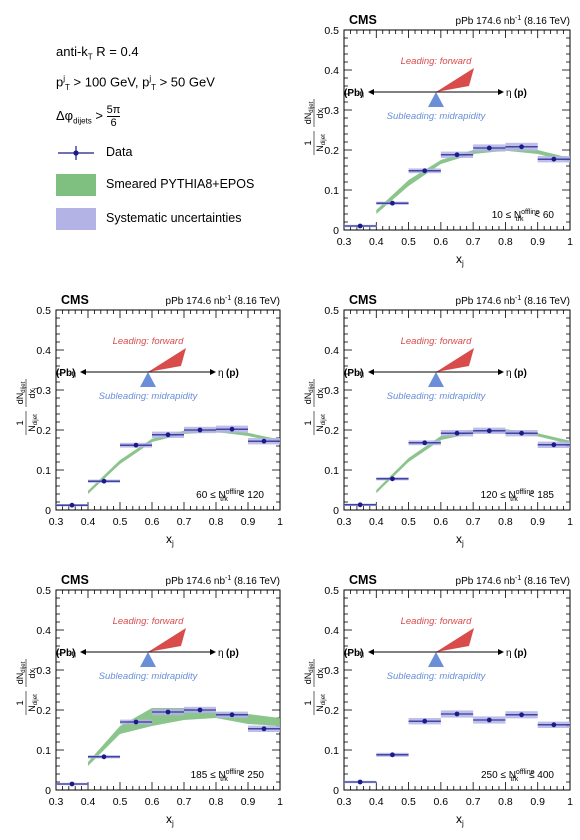 The width and height of the screenshot is (580, 840). What do you see at coordinates (135, 83) in the screenshot?
I see `legend-pt-cuts: pjT > 100 GeV, pjT > 50 GeV` at bounding box center [135, 83].